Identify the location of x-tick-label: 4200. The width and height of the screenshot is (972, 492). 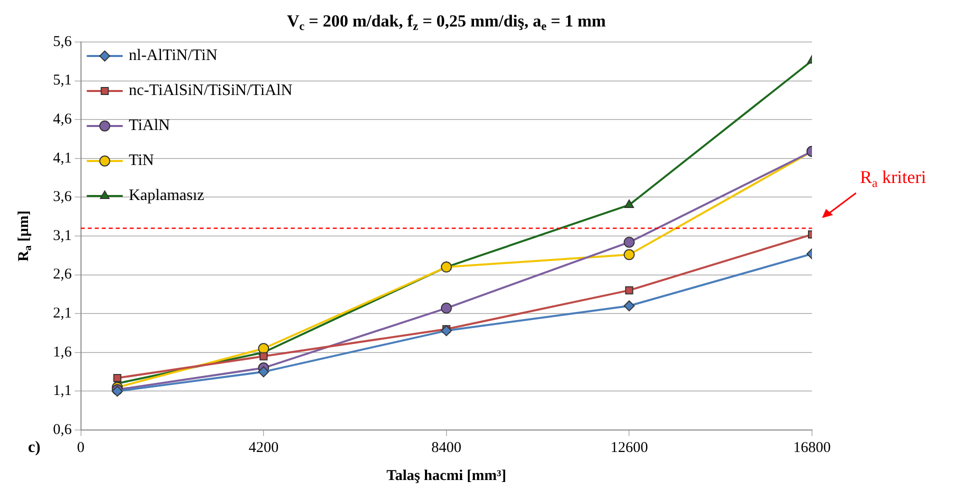
(263, 448).